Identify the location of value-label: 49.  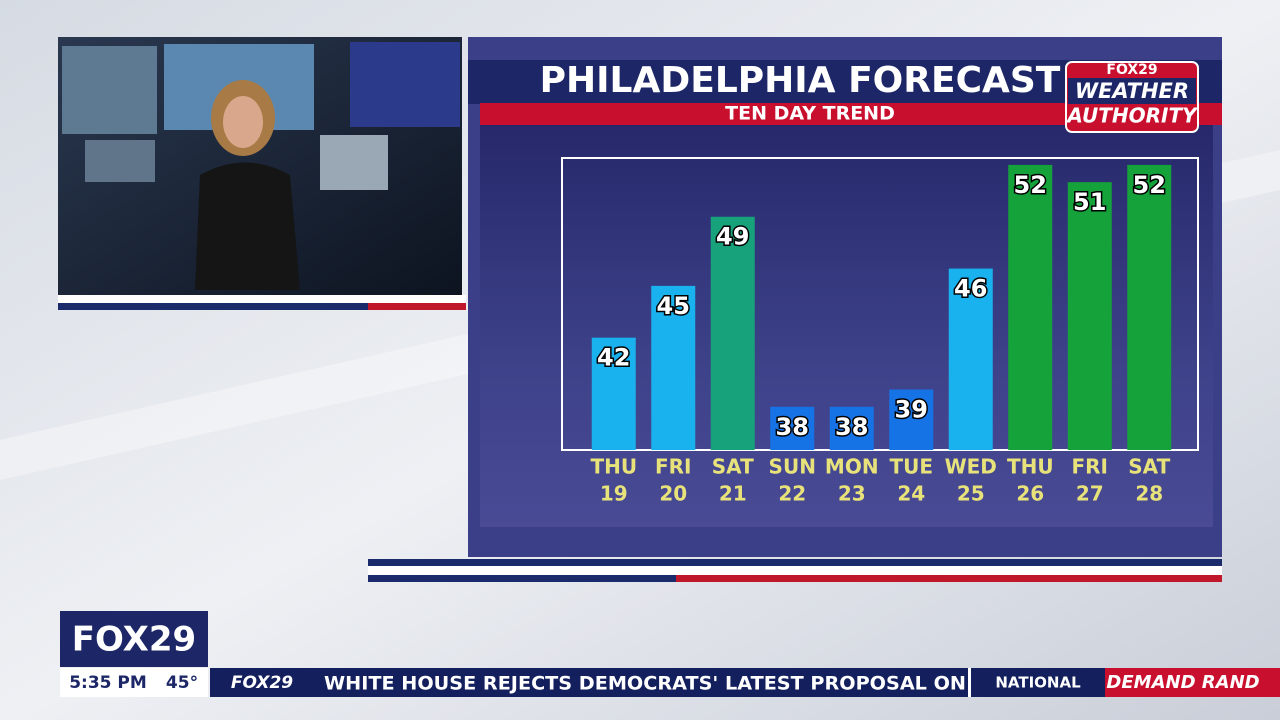
(732, 237).